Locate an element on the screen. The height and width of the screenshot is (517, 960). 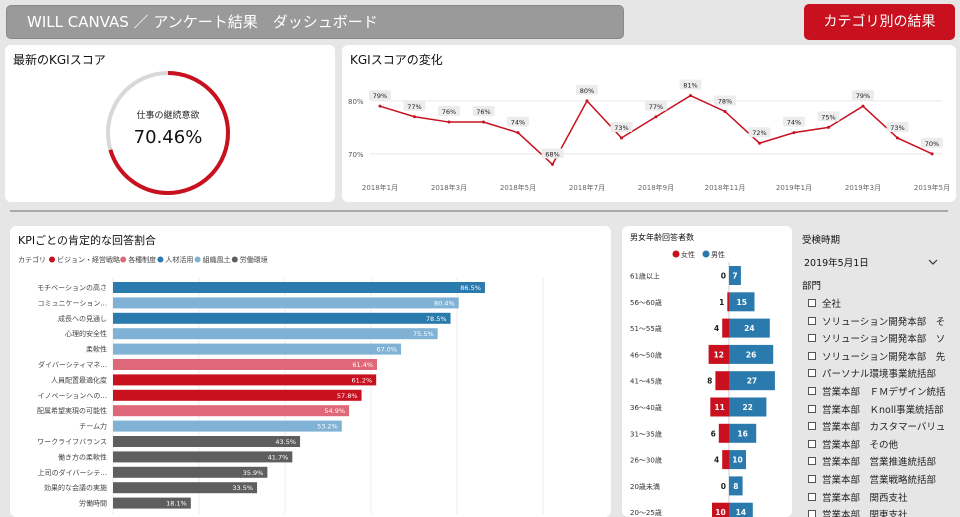
x-tick-label: 2018年1月 is located at coordinates (380, 187).